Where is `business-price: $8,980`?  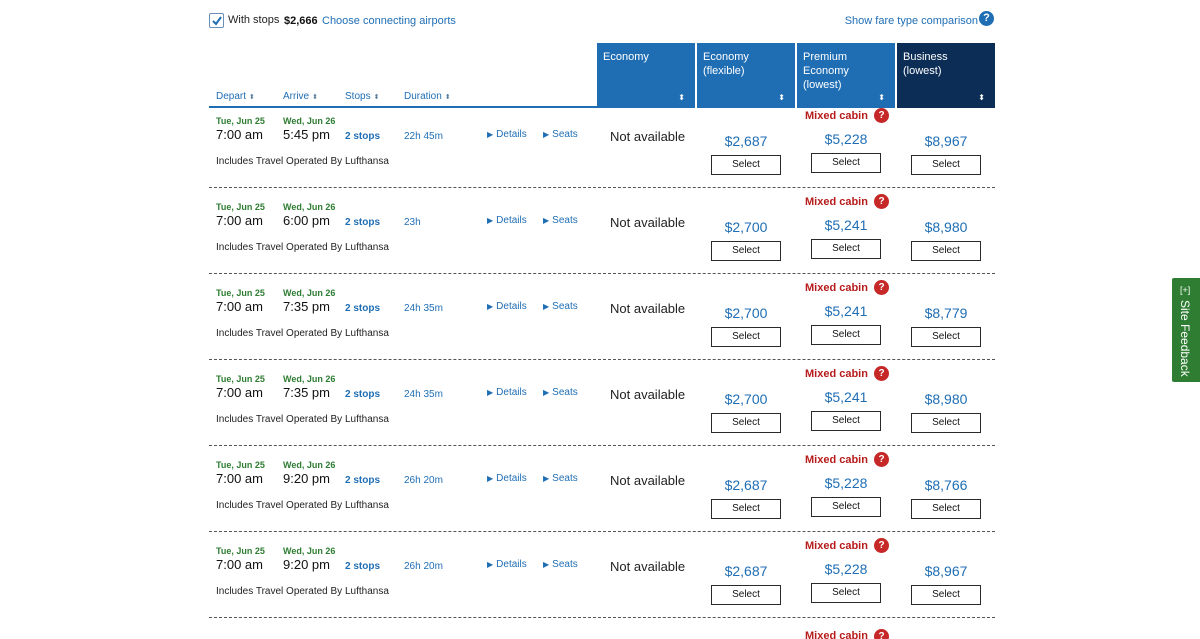
business-price: $8,980 is located at coordinates (946, 227).